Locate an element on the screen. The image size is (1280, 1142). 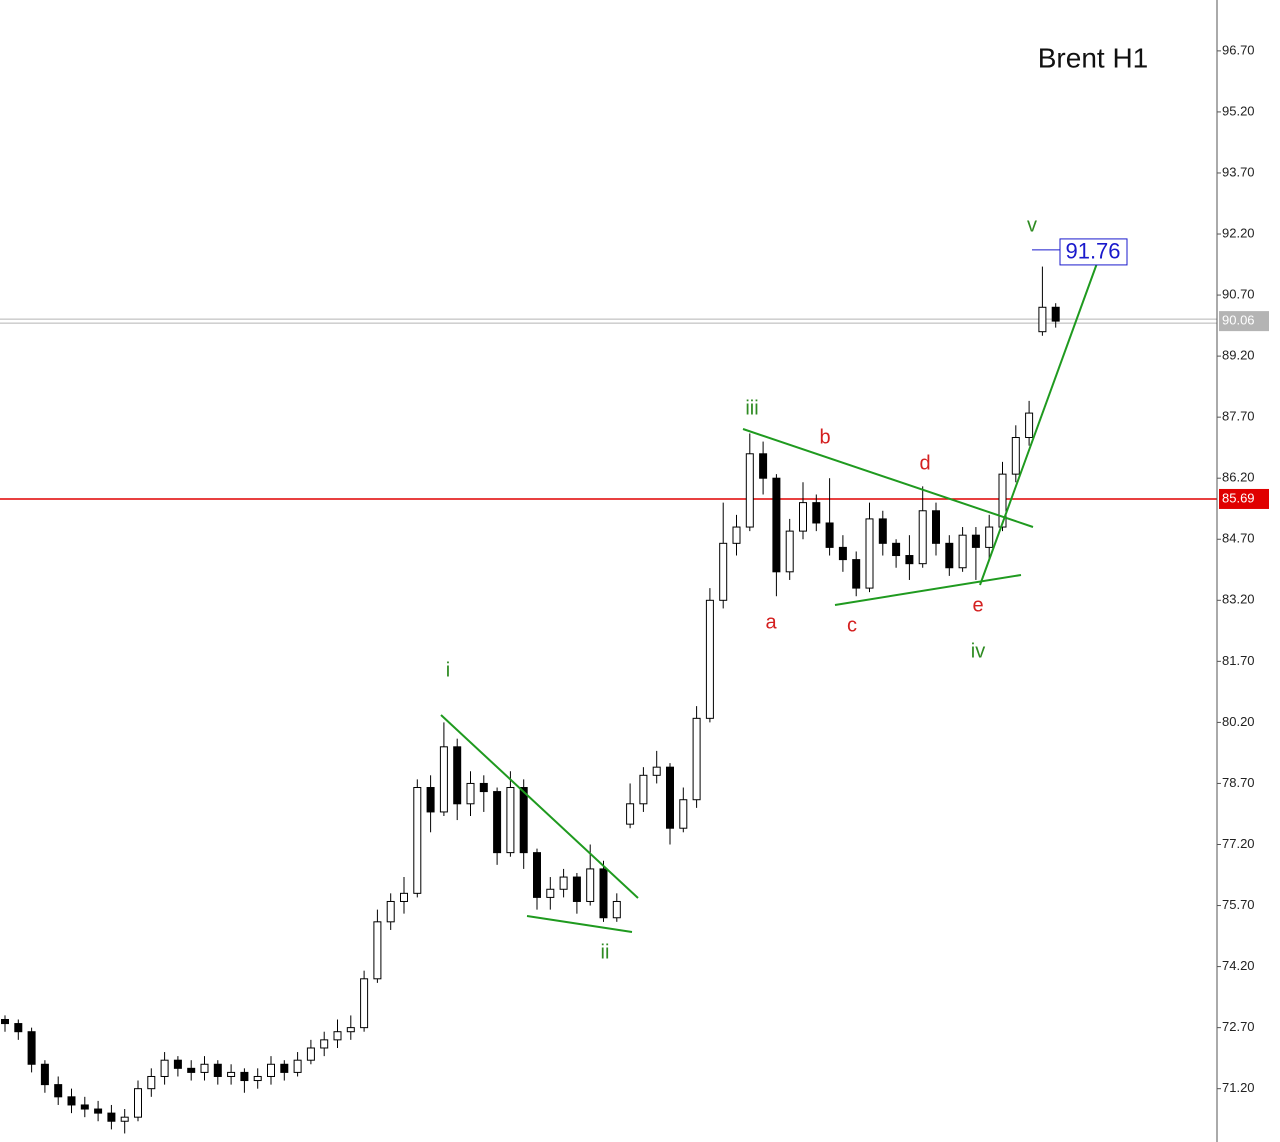
wave-label: iii is located at coordinates (751, 408).